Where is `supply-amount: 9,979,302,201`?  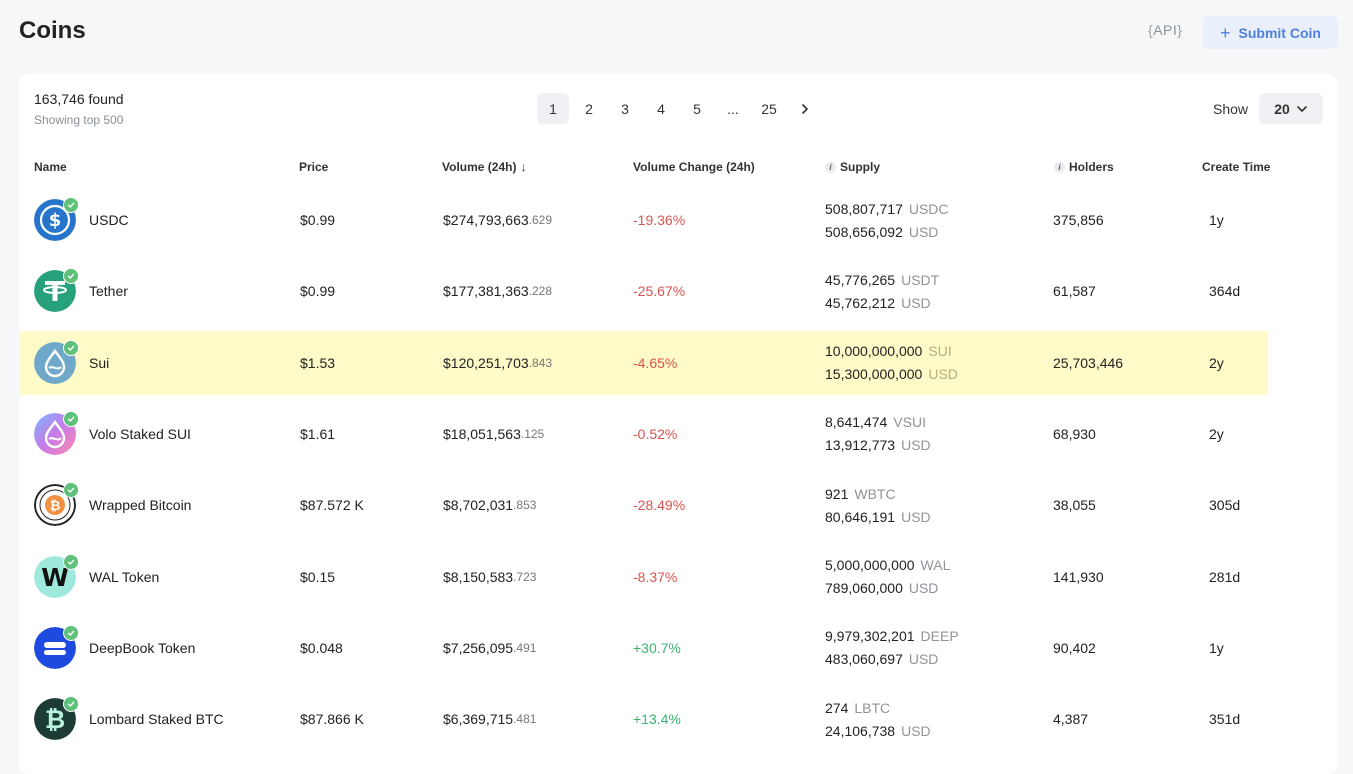 supply-amount: 9,979,302,201 is located at coordinates (870, 636).